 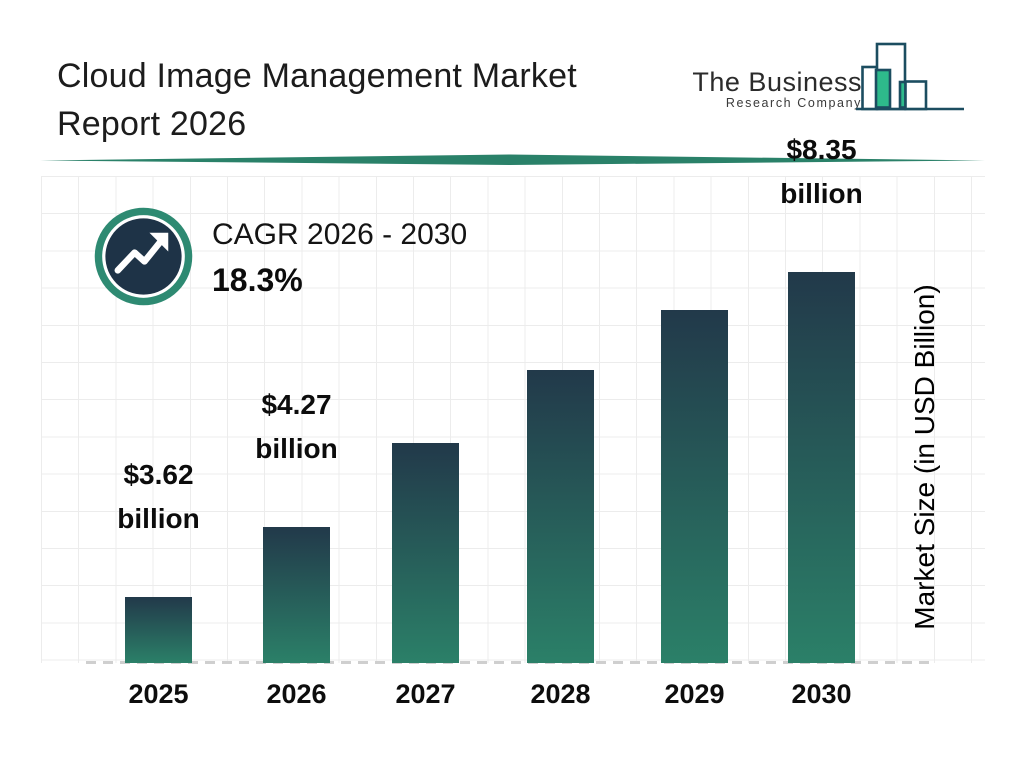 I want to click on company-logo-text: The Business Research Company, so click(x=761, y=89).